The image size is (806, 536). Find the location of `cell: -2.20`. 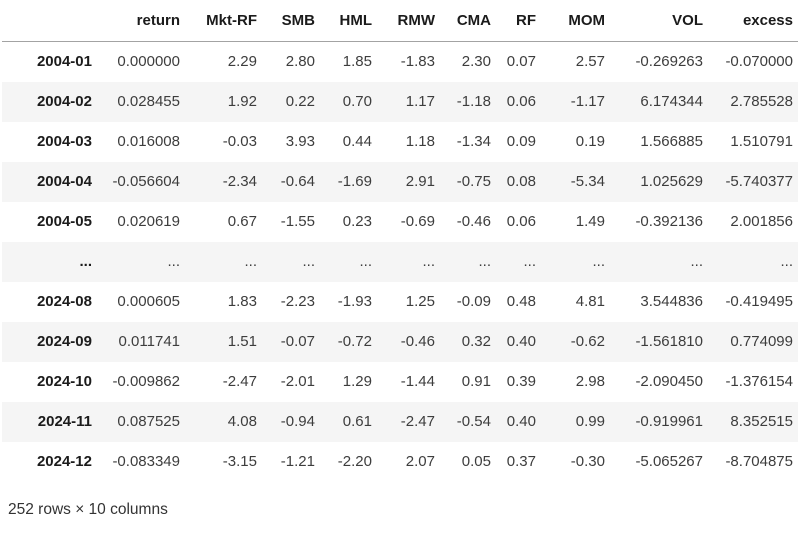

cell: -2.20 is located at coordinates (354, 461).